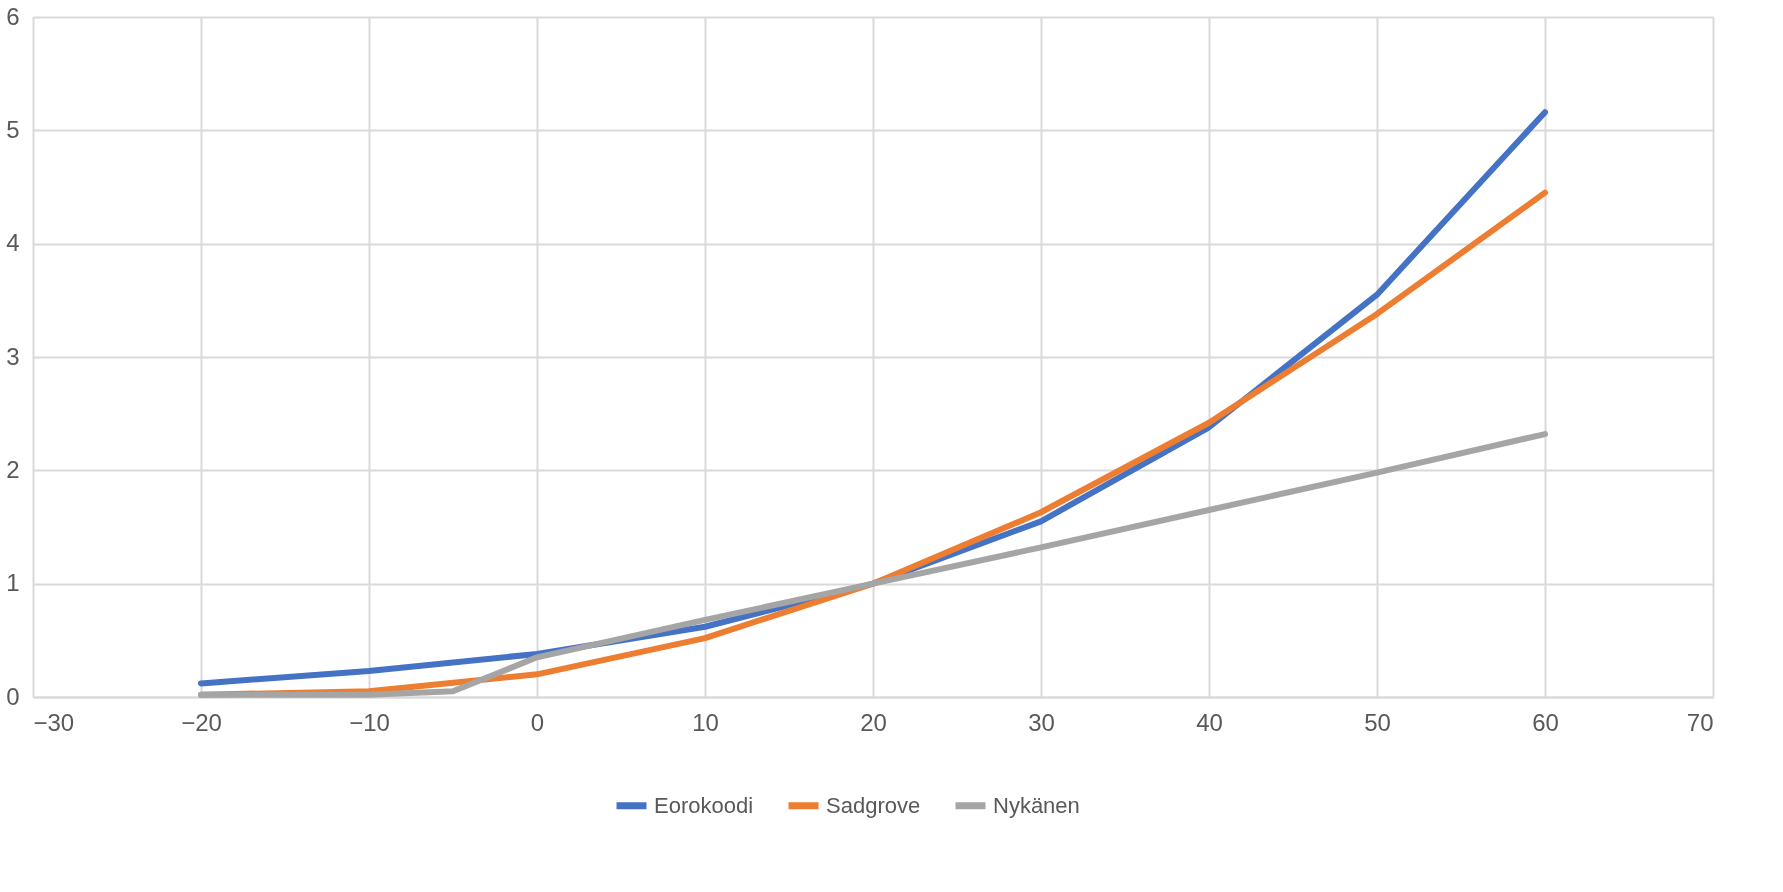 The image size is (1783, 892). Describe the element at coordinates (1545, 722) in the screenshot. I see `x-tick-label: 60` at that location.